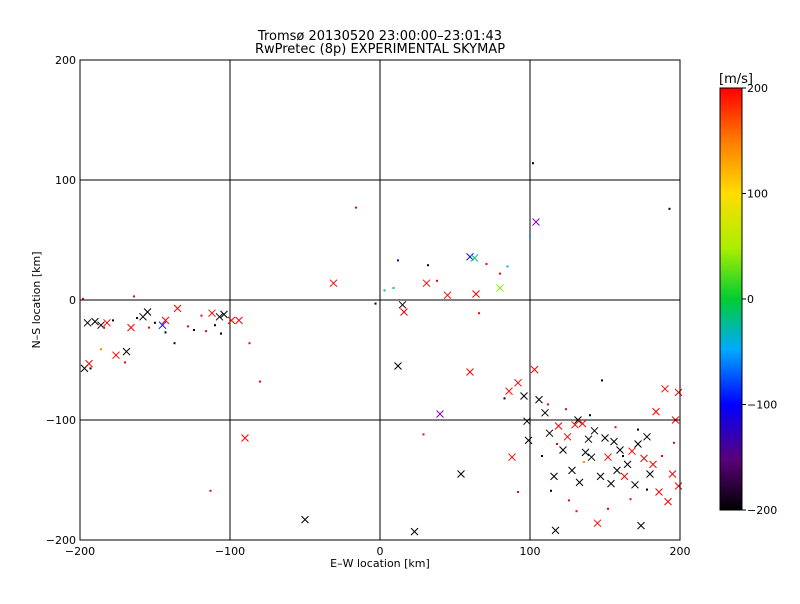  Describe the element at coordinates (65, 180) in the screenshot. I see `y-tick-label: 100` at that location.